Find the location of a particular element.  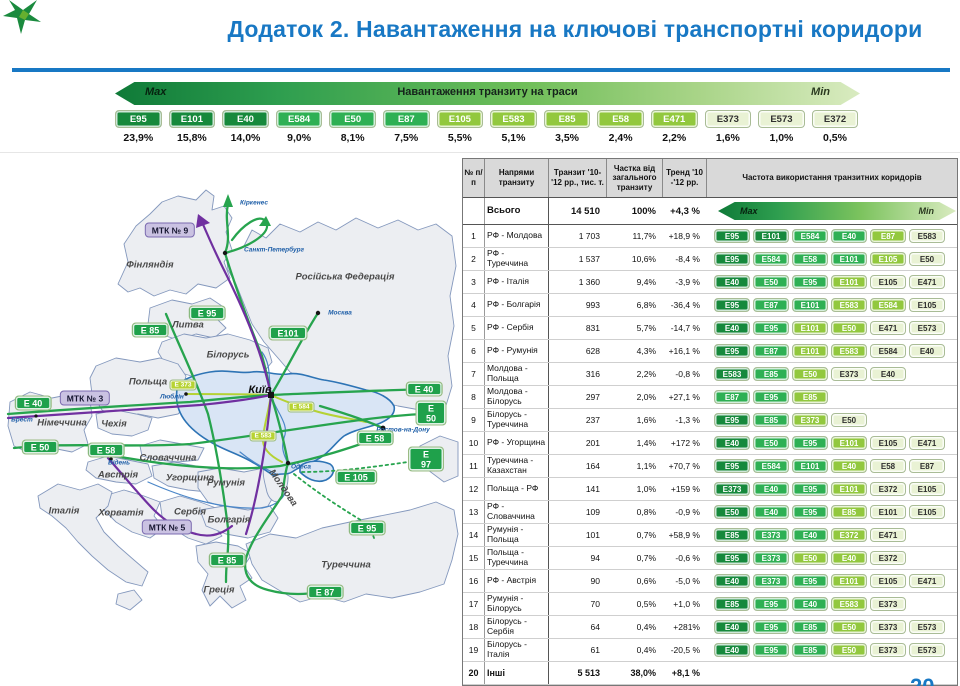

row-transit-volume: 109 is located at coordinates (592, 512).